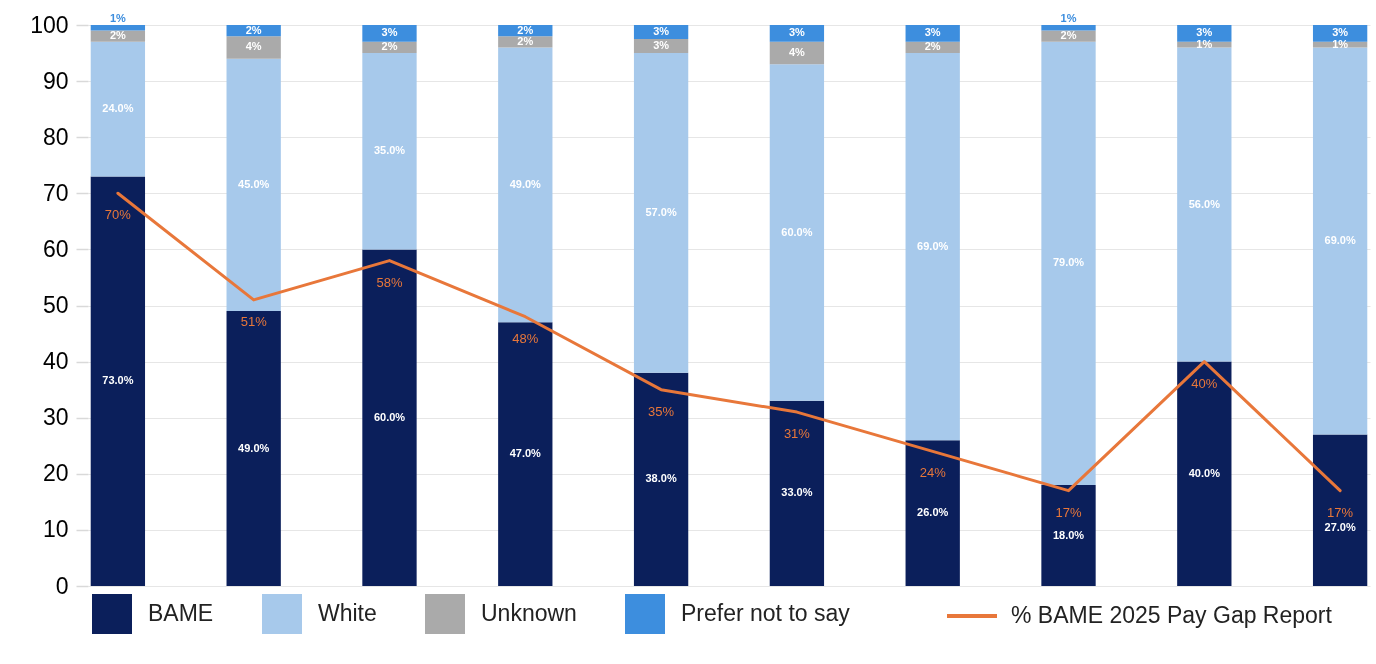 The width and height of the screenshot is (1376, 664). Describe the element at coordinates (55, 80) in the screenshot. I see `y-tick-label: 90` at that location.